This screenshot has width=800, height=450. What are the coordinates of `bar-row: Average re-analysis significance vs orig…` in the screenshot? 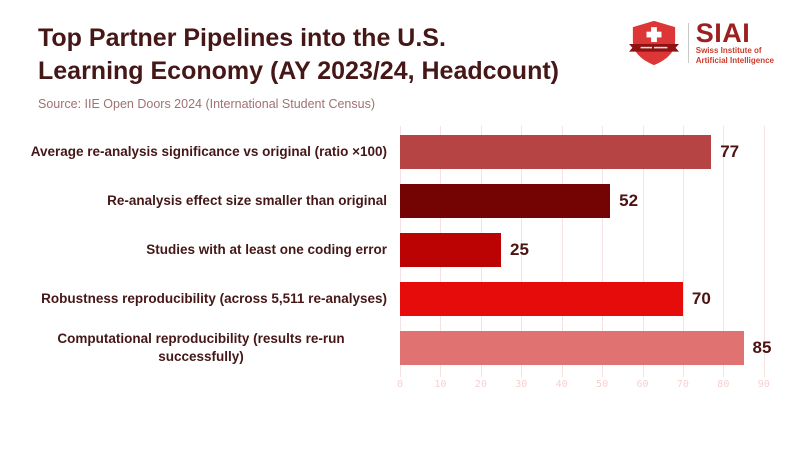 It's located at (400, 152).